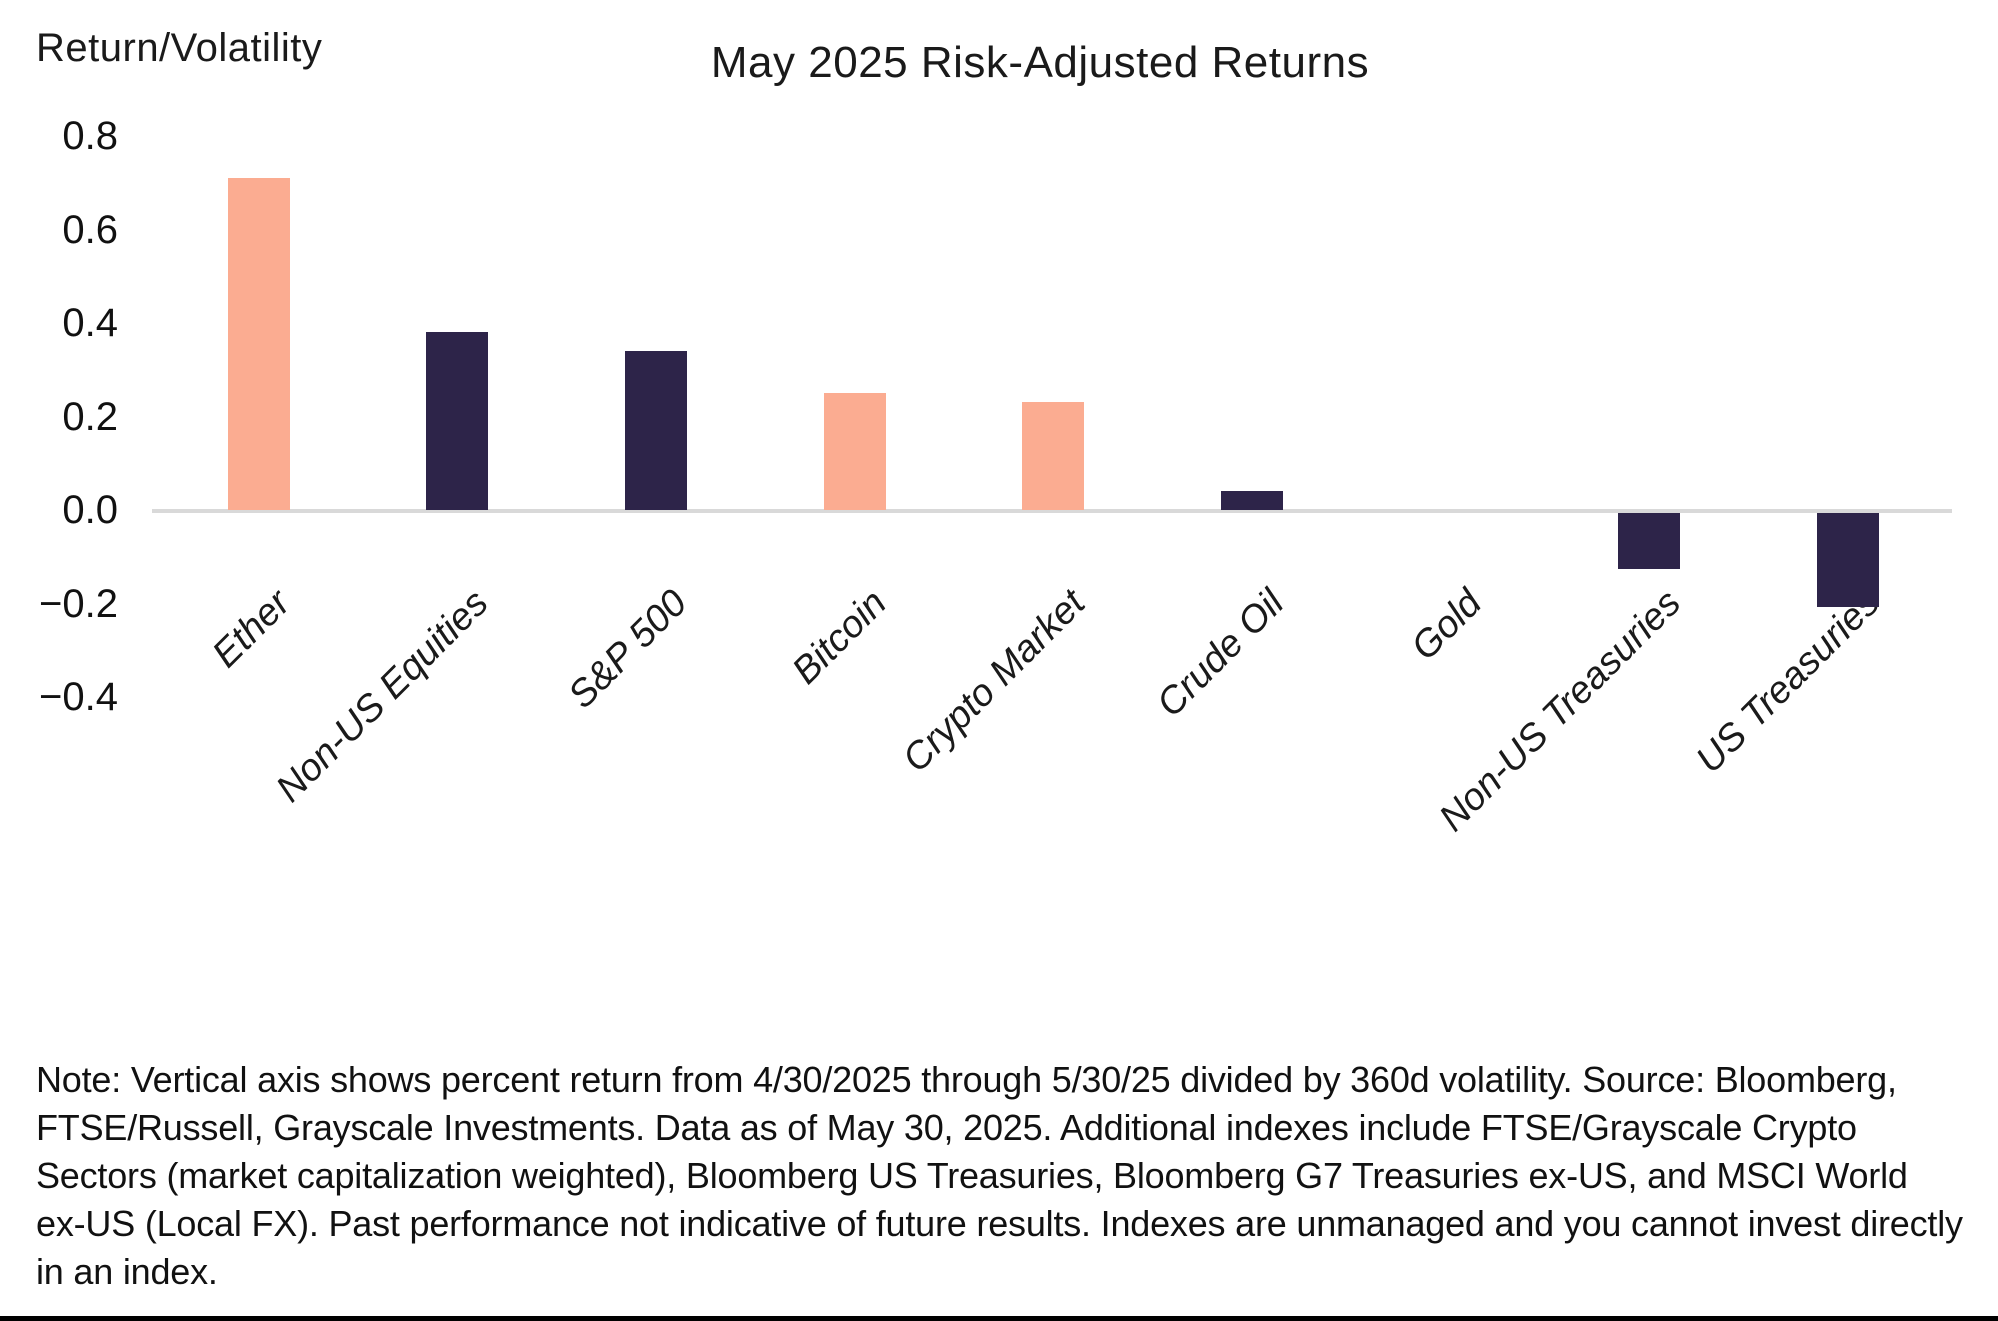 This screenshot has height=1321, width=1998. I want to click on bottom-divider, so click(999, 1318).